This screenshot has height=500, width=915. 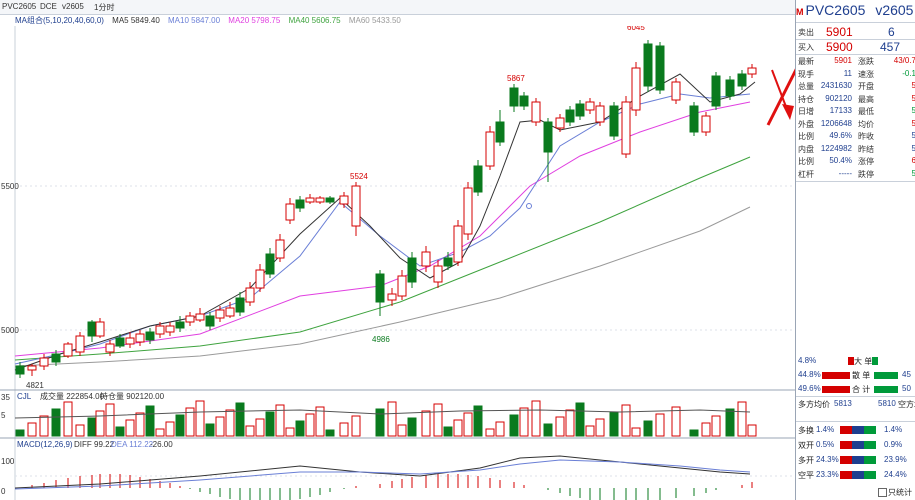 I want to click on diff-line, so click(x=382, y=472).